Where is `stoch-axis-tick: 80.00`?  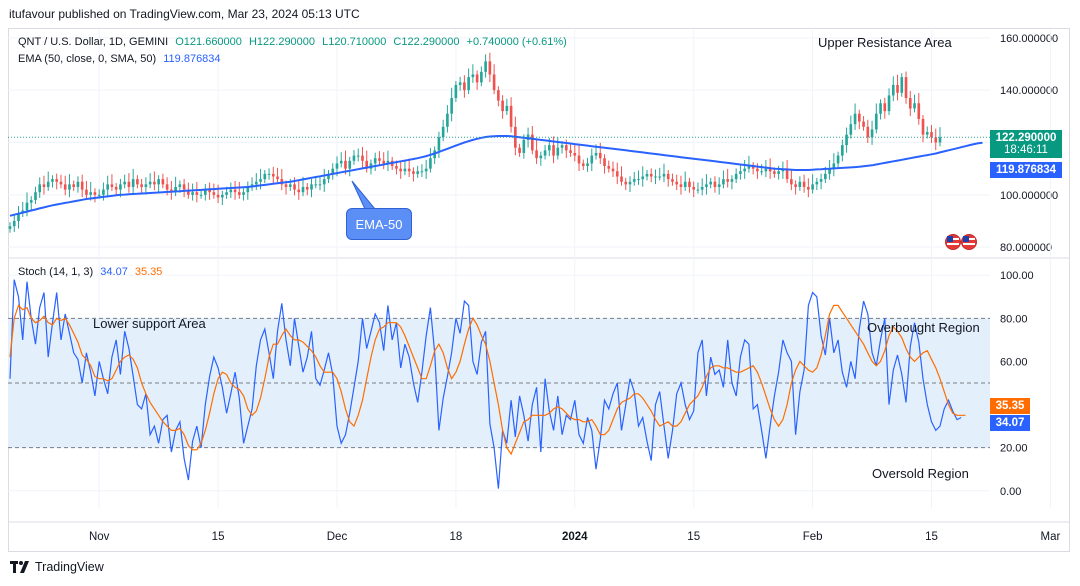
stoch-axis-tick: 80.00 is located at coordinates (1014, 319).